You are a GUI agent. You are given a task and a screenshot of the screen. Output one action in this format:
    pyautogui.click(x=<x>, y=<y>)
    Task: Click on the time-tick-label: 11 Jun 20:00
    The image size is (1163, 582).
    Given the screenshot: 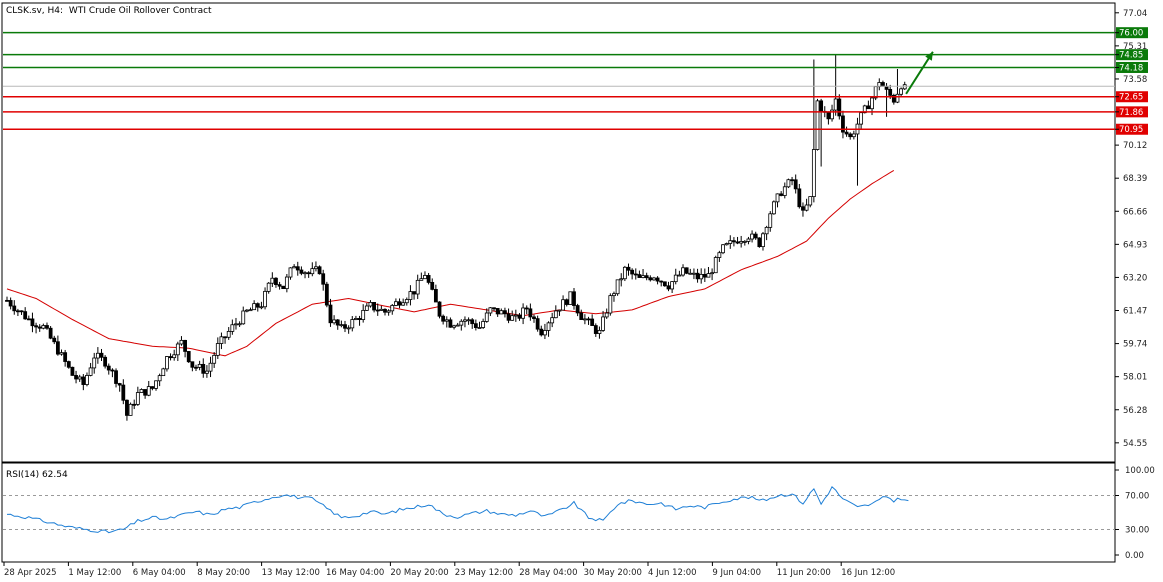 What is the action you would take?
    pyautogui.click(x=804, y=573)
    